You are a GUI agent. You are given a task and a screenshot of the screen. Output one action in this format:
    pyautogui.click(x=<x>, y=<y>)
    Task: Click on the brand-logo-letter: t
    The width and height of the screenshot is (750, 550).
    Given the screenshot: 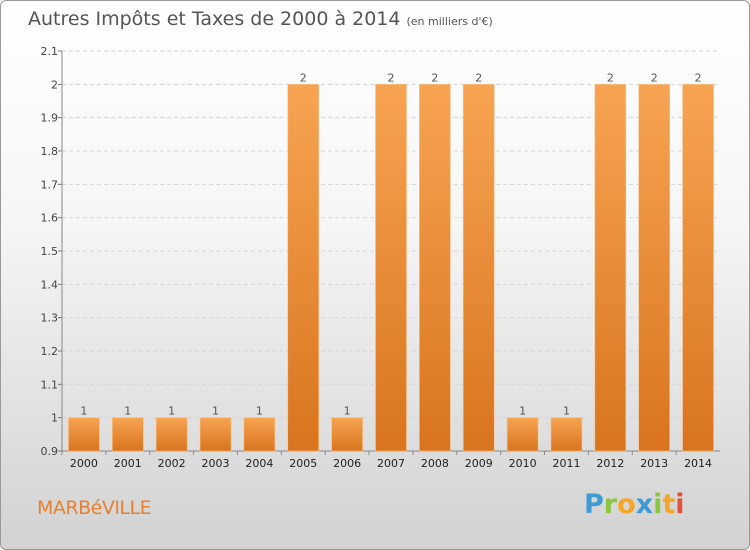 What is the action you would take?
    pyautogui.click(x=669, y=504)
    